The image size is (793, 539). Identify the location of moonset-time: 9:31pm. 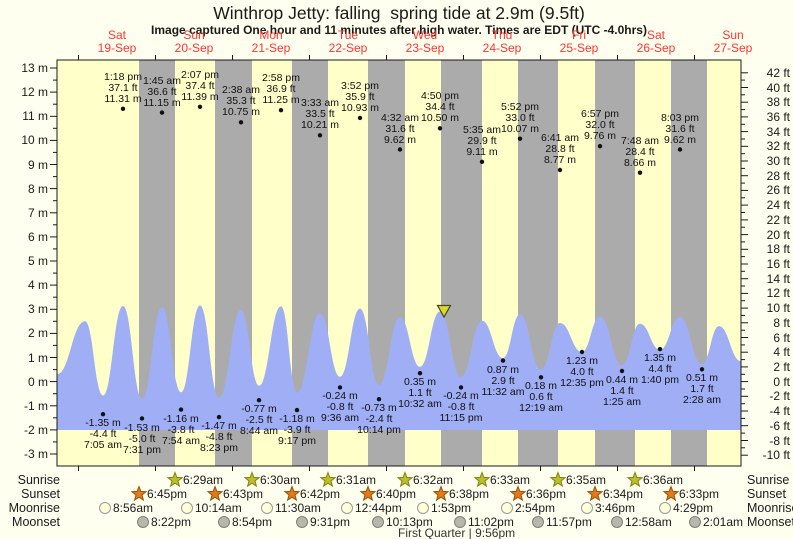
(330, 522).